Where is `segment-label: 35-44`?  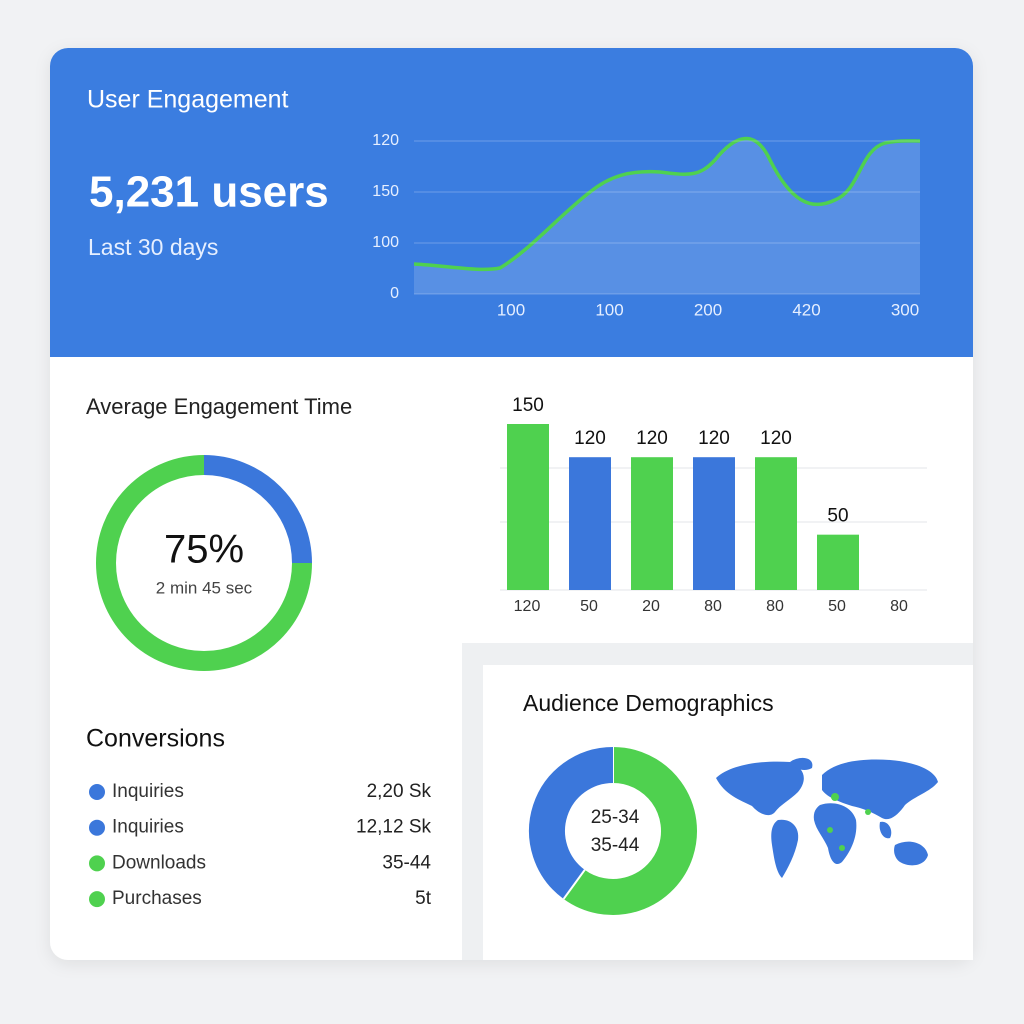
segment-label: 35-44 is located at coordinates (615, 845).